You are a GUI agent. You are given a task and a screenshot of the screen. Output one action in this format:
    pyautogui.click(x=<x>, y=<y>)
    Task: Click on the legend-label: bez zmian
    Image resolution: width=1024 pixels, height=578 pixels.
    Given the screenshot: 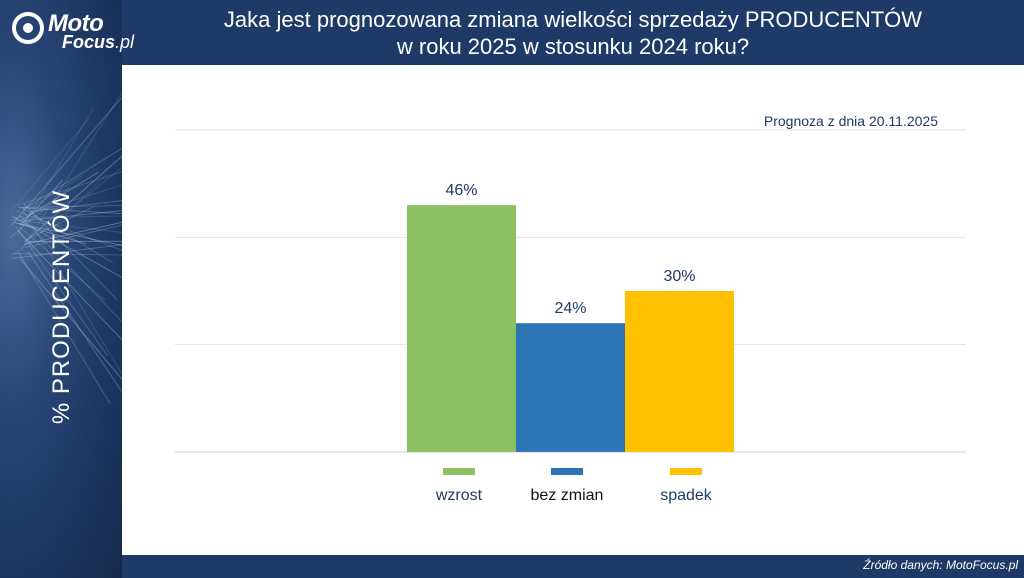 What is the action you would take?
    pyautogui.click(x=567, y=495)
    